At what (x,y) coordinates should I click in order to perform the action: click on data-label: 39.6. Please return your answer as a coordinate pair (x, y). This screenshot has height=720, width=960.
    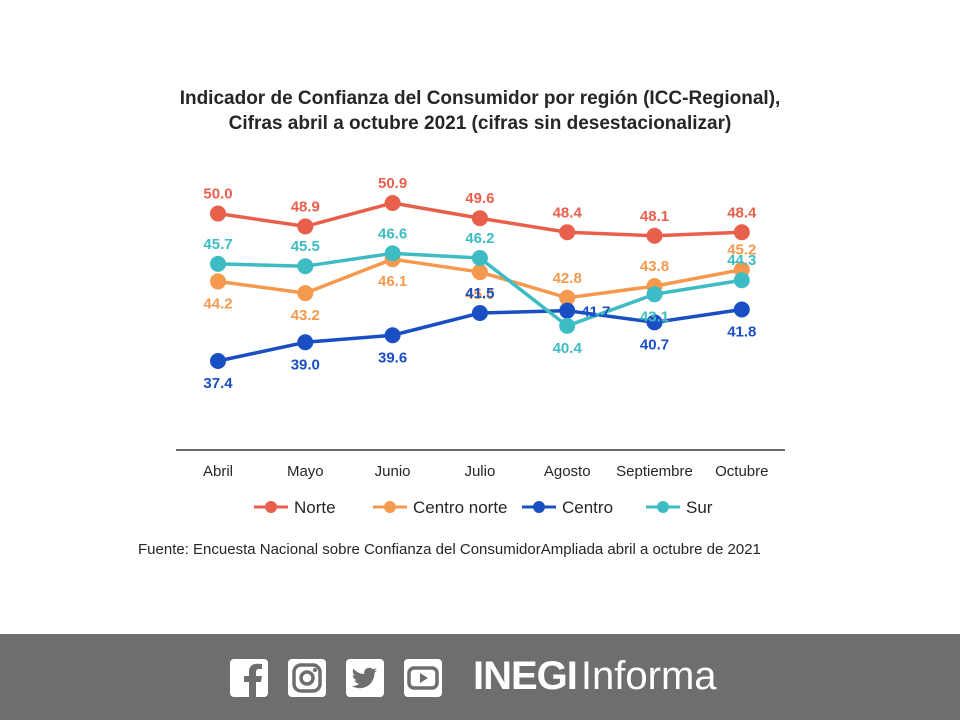
    Looking at the image, I should click on (392, 357).